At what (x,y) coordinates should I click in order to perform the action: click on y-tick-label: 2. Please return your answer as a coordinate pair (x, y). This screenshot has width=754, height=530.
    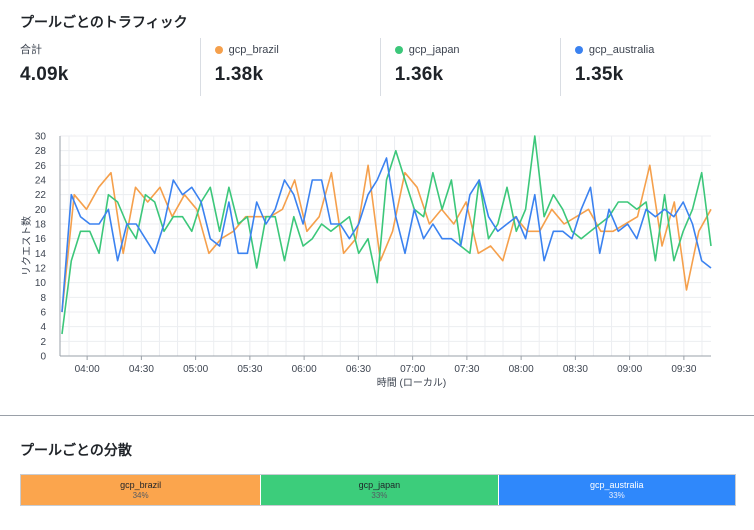
    Looking at the image, I should click on (43, 342).